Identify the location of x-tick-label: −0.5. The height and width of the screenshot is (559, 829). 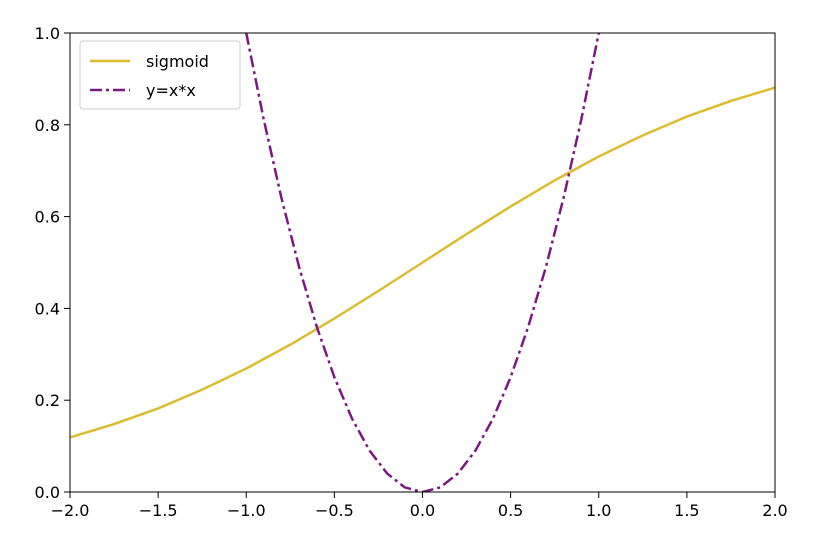
(334, 510).